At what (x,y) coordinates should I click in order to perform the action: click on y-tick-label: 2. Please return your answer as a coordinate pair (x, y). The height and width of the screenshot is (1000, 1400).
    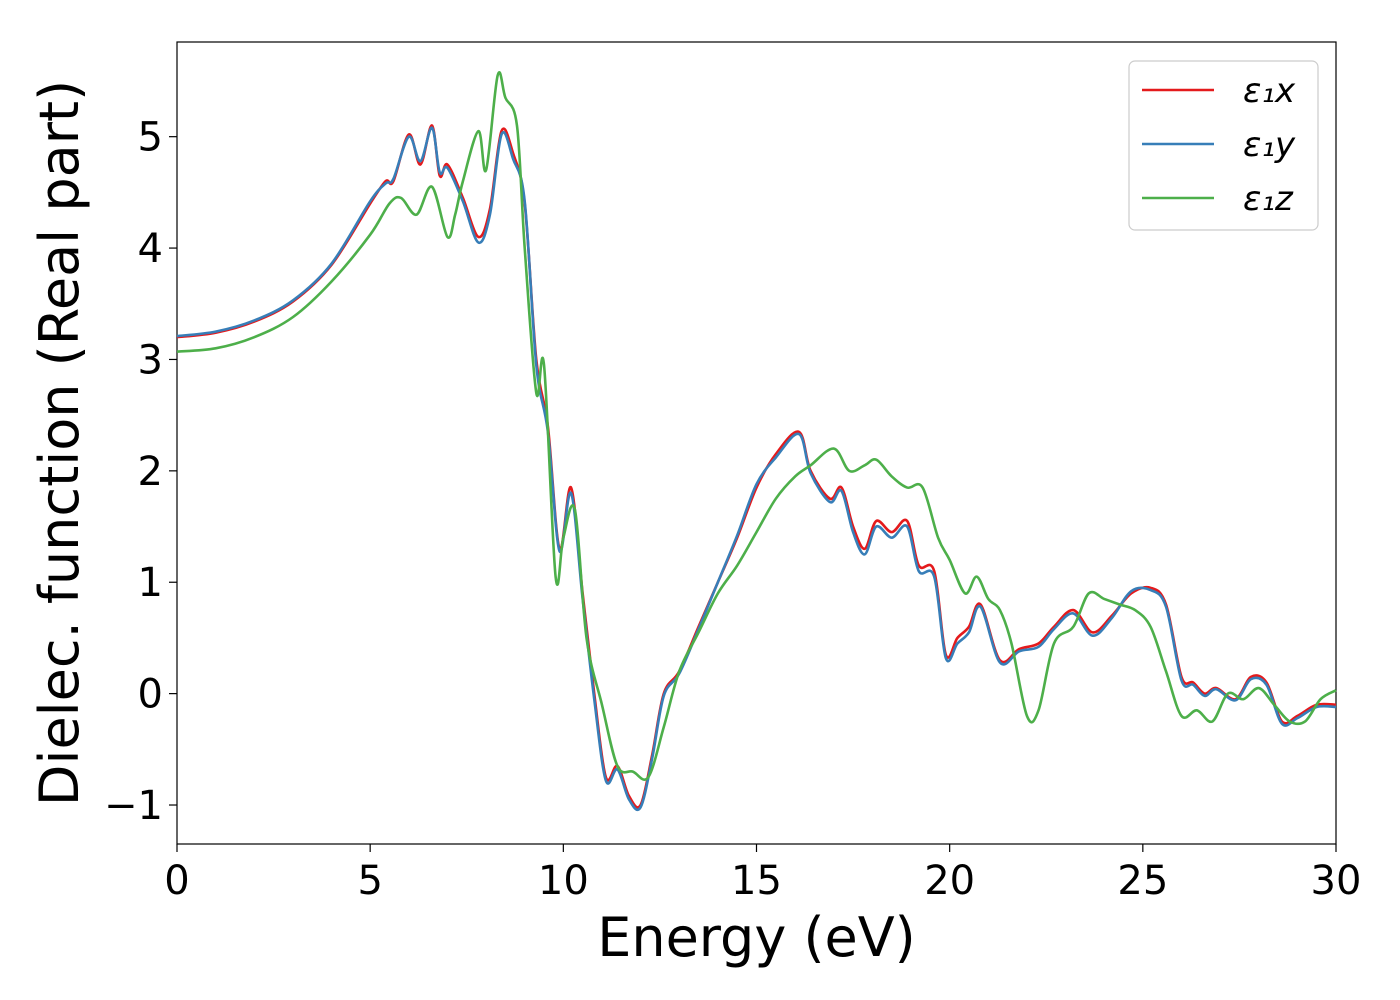
    Looking at the image, I should click on (150, 472).